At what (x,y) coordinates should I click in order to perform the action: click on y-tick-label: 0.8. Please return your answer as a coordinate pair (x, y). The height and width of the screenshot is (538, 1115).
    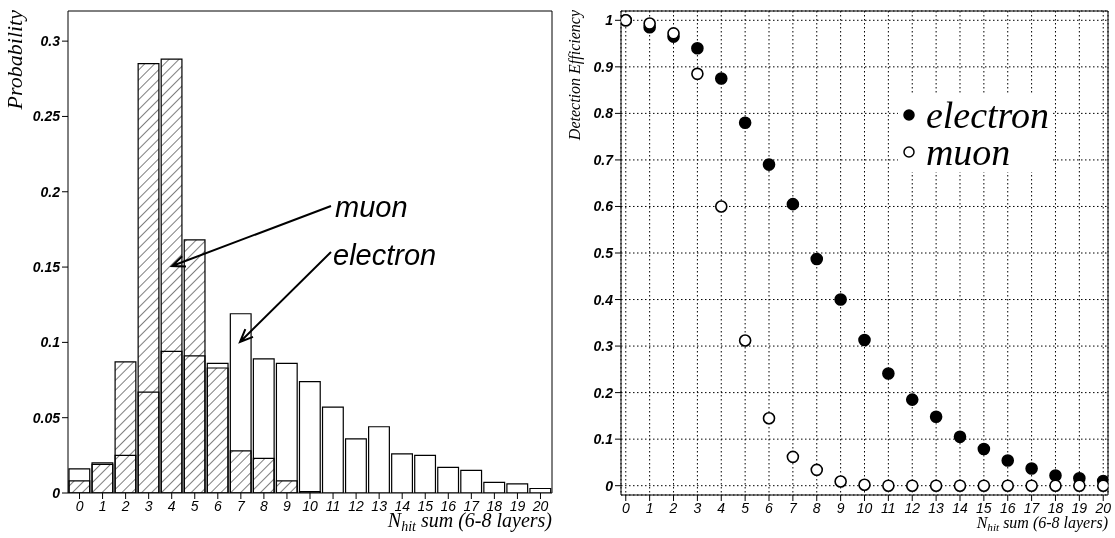
    Looking at the image, I should click on (603, 113).